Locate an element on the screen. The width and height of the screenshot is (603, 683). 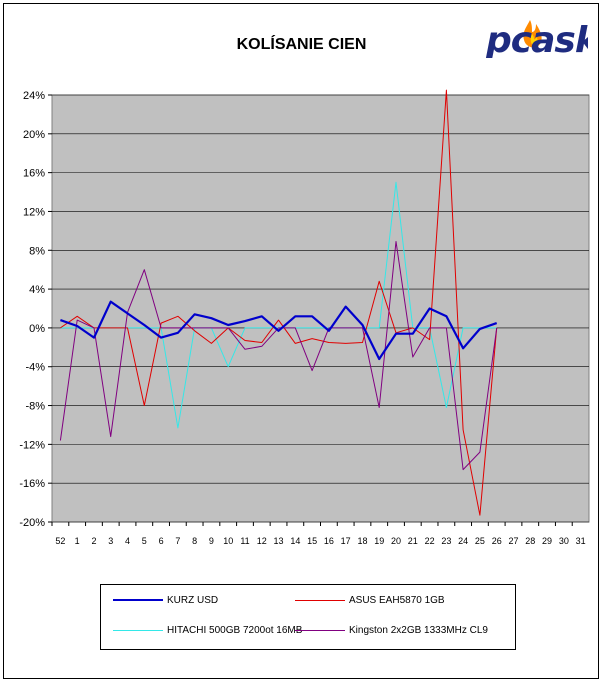
x-tick-label: 22 is located at coordinates (430, 541).